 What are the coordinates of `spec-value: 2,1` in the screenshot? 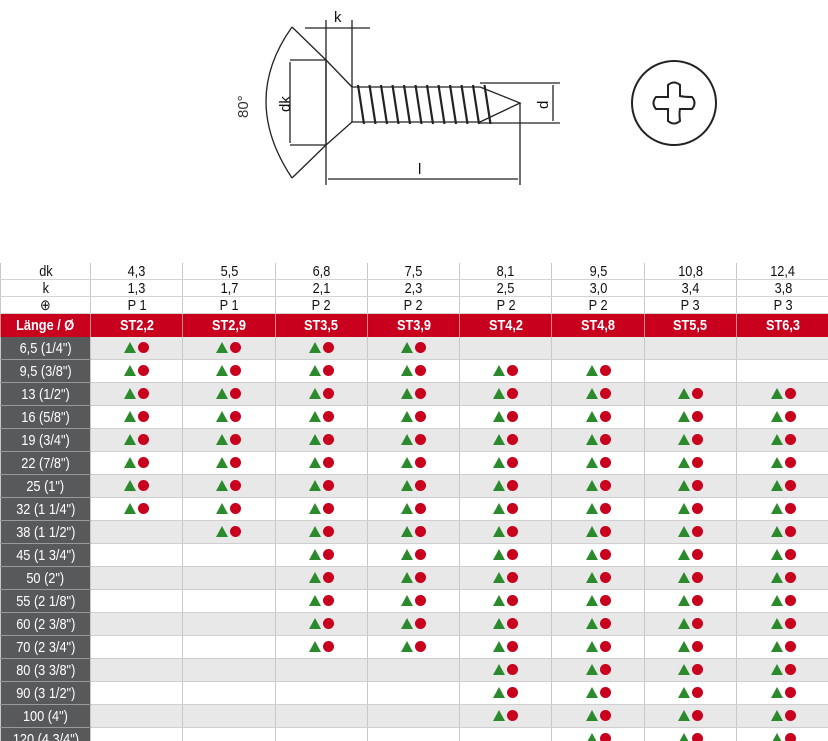 It's located at (321, 288).